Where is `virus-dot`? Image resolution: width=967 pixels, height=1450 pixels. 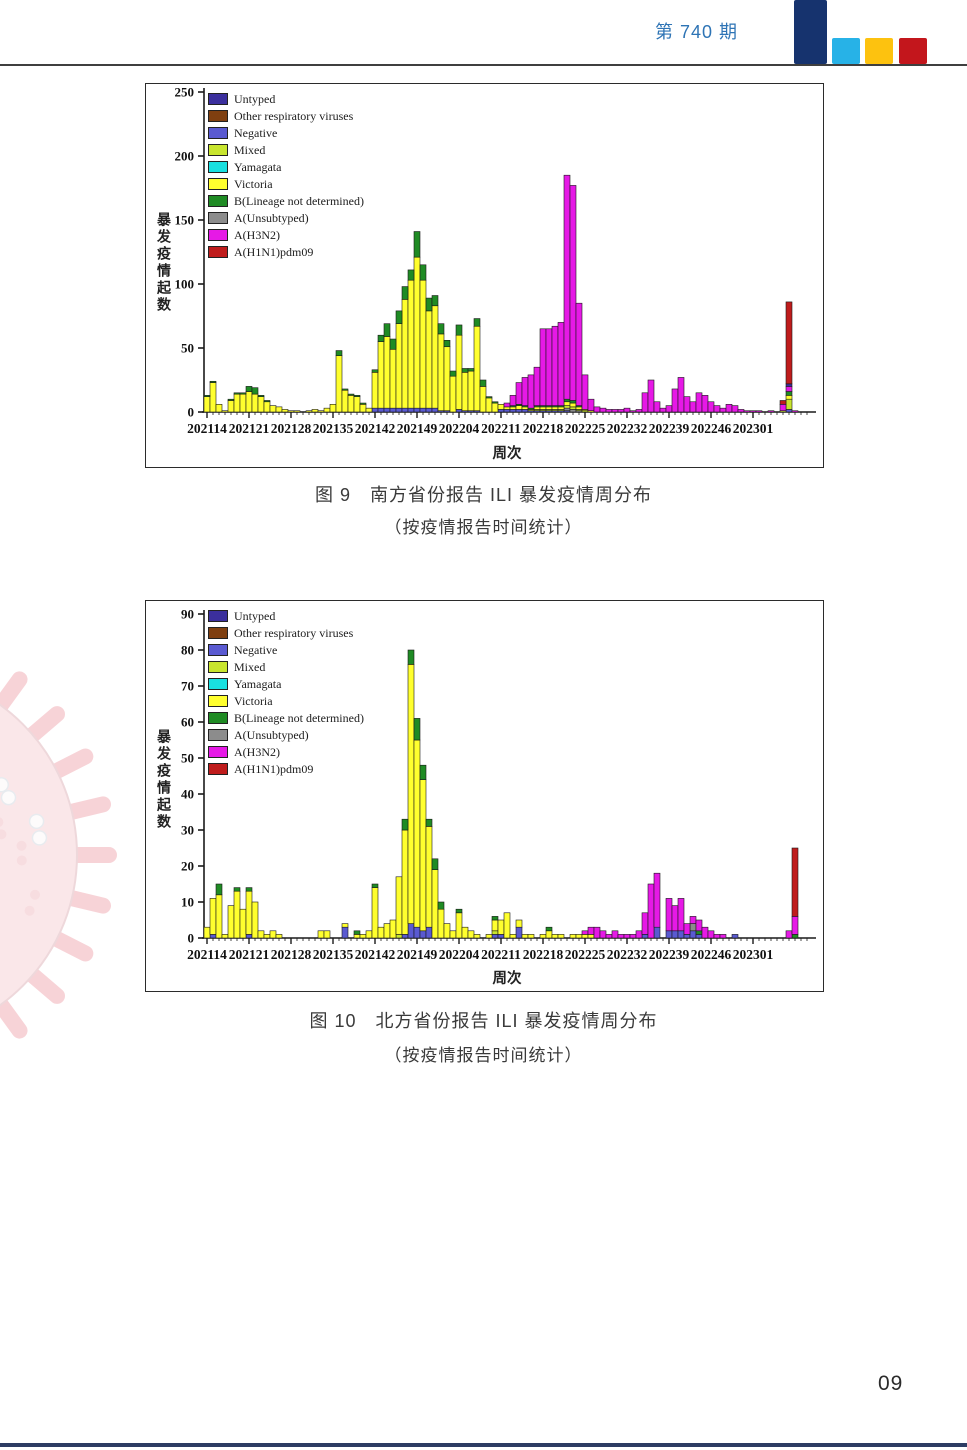 virus-dot is located at coordinates (39, 838).